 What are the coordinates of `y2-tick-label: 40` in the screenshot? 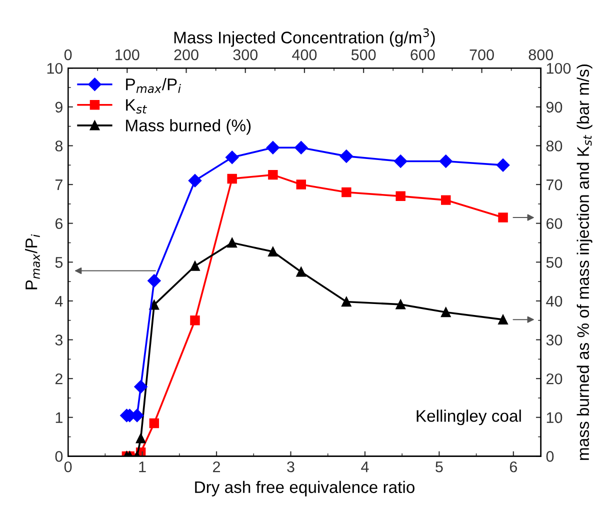 It's located at (554, 301).